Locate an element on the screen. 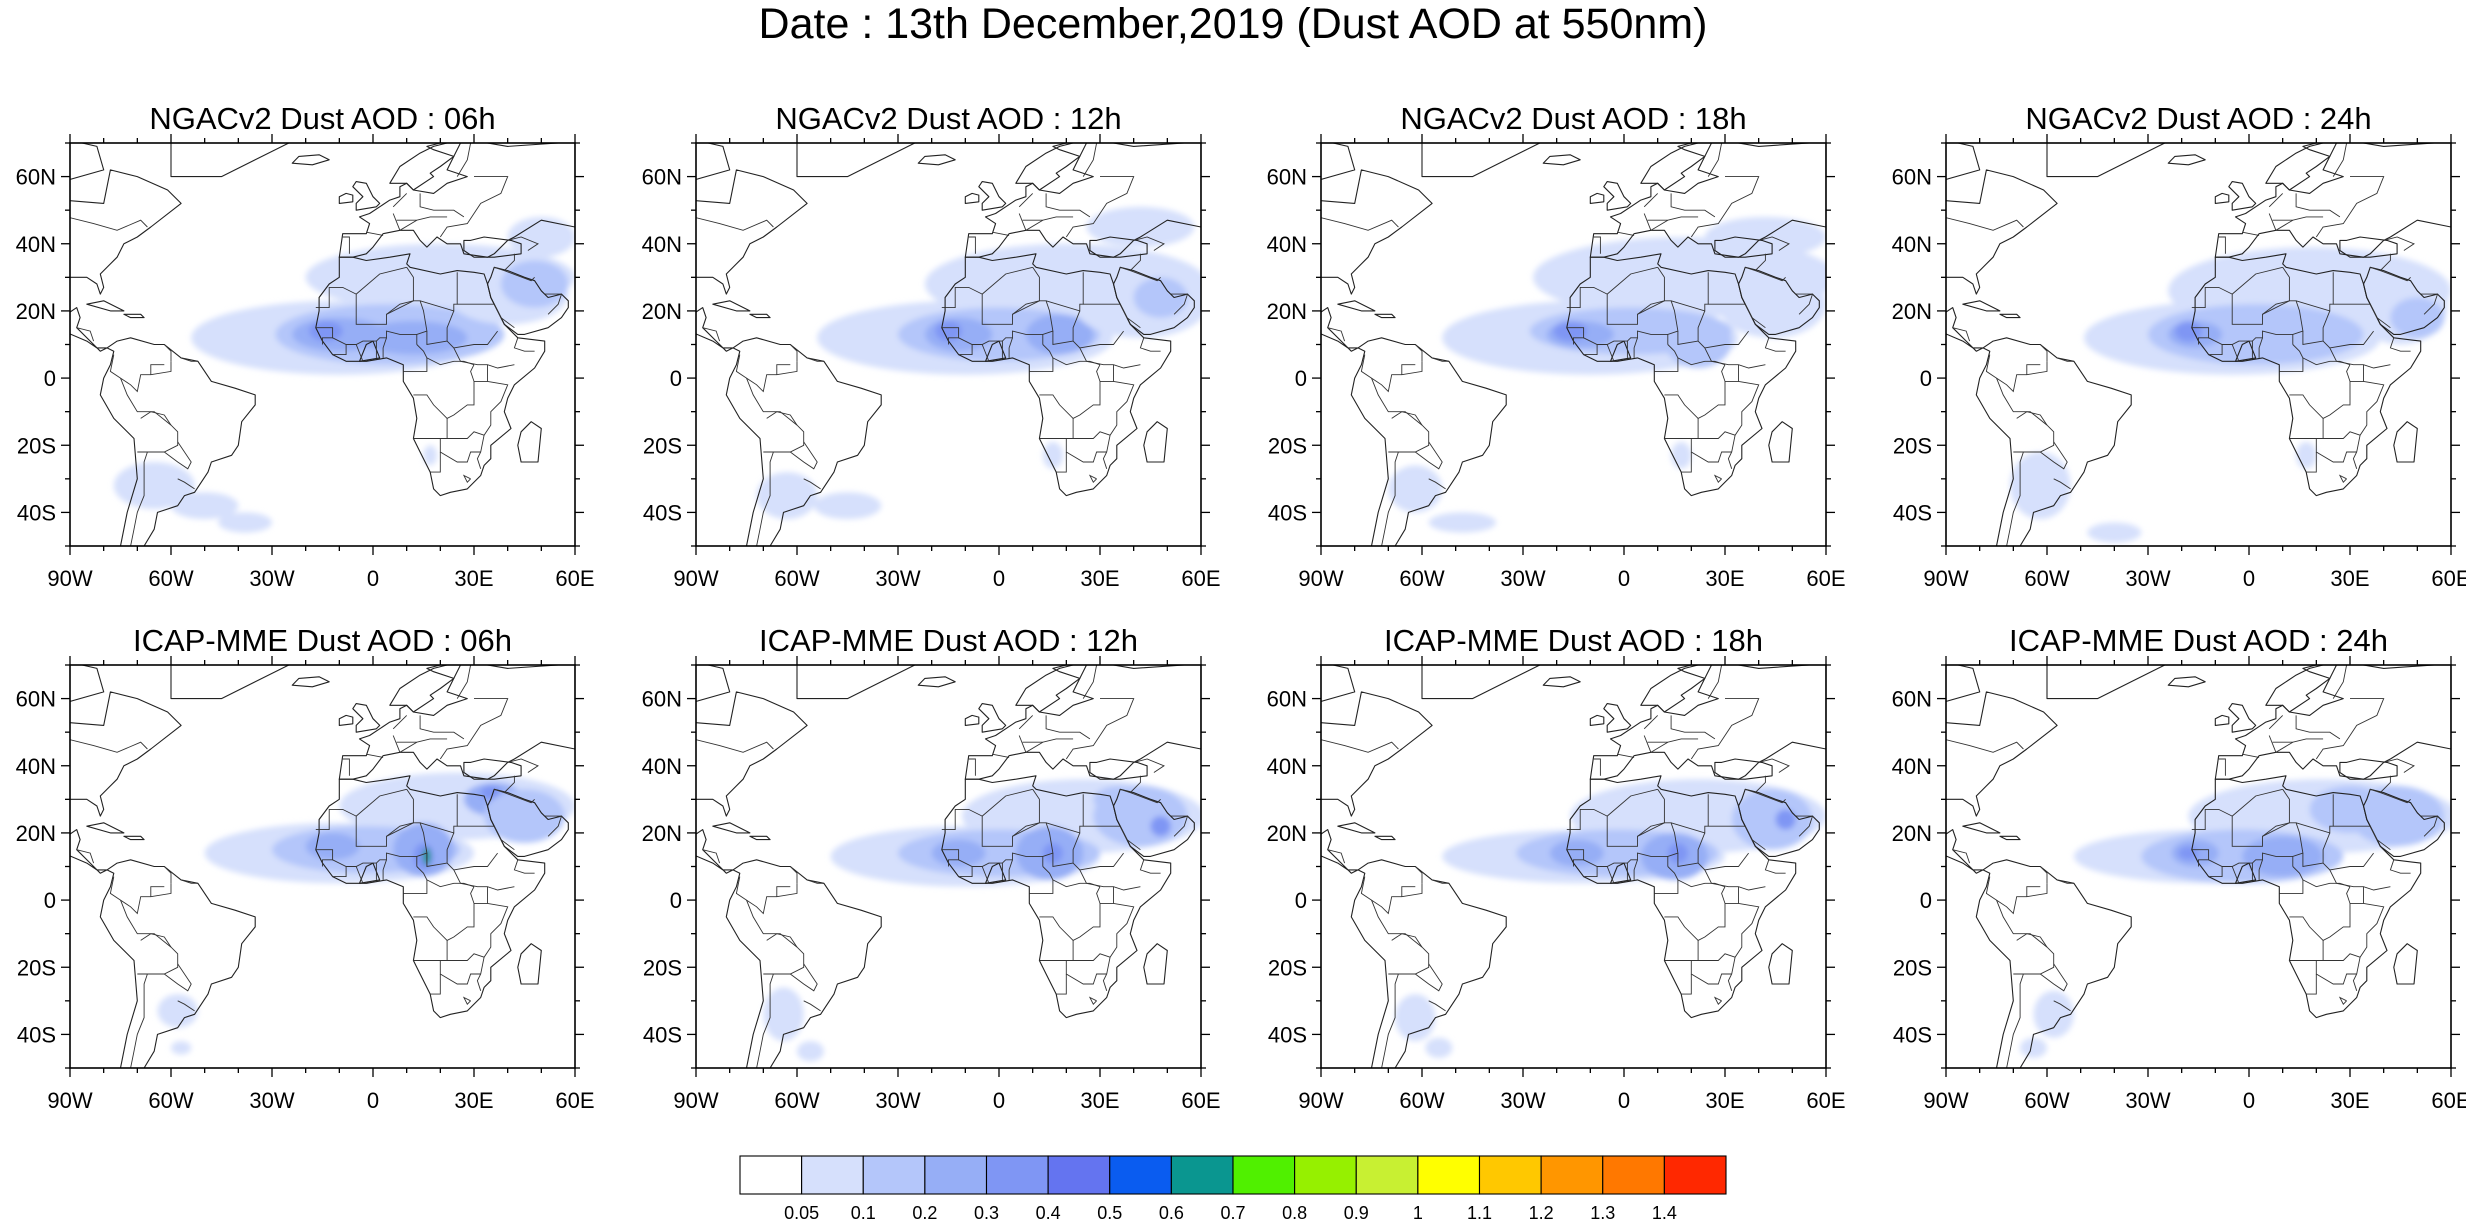  panel-title: ICAP-MME Dust AOD : 06h is located at coordinates (322, 640).